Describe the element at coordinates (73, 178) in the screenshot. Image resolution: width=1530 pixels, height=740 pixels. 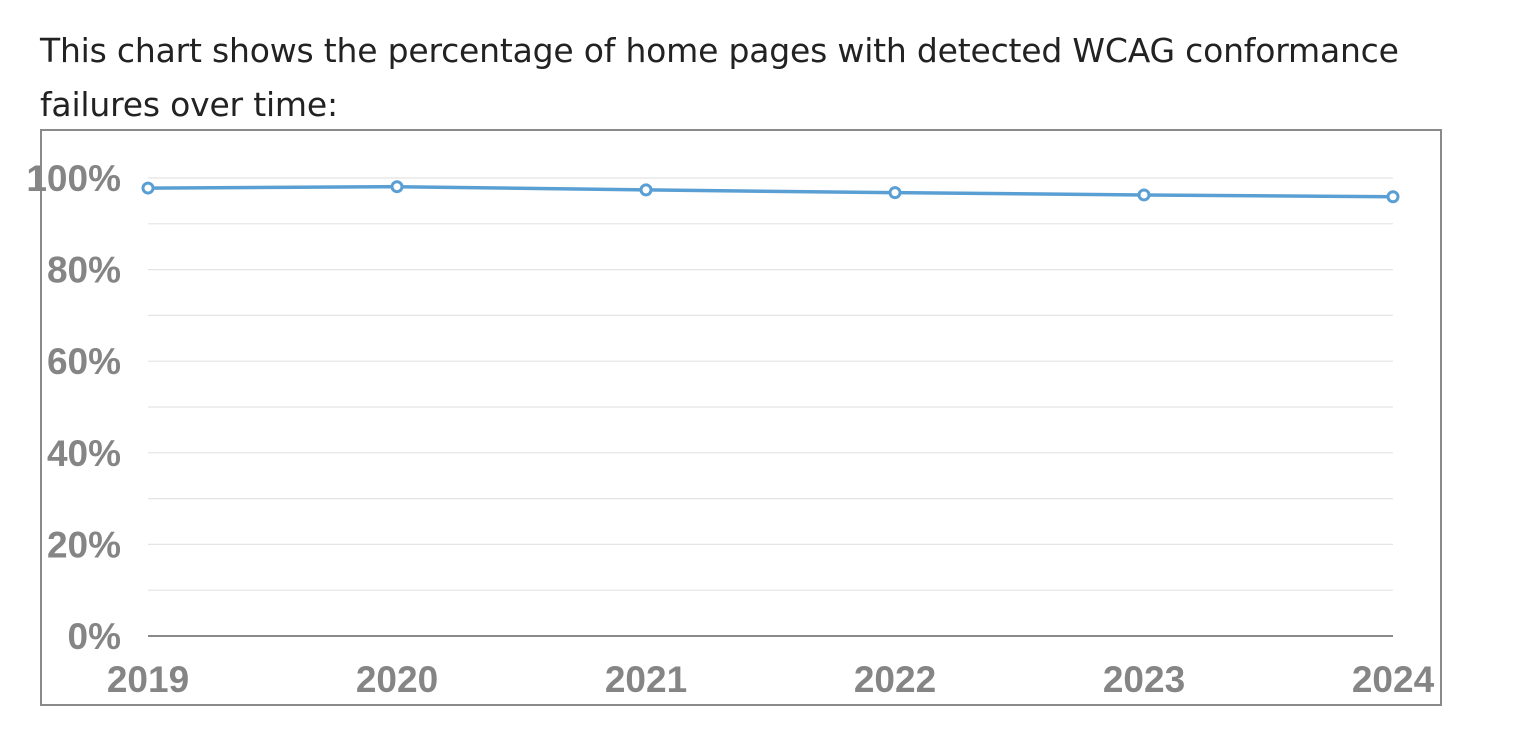
I see `y-tick-label: 100%` at that location.